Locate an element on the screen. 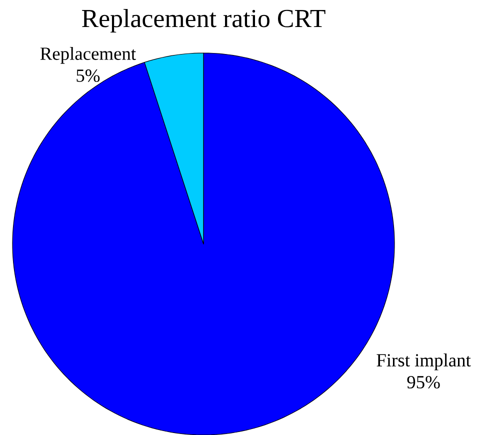  slice-label: Replacement is located at coordinates (88, 55).